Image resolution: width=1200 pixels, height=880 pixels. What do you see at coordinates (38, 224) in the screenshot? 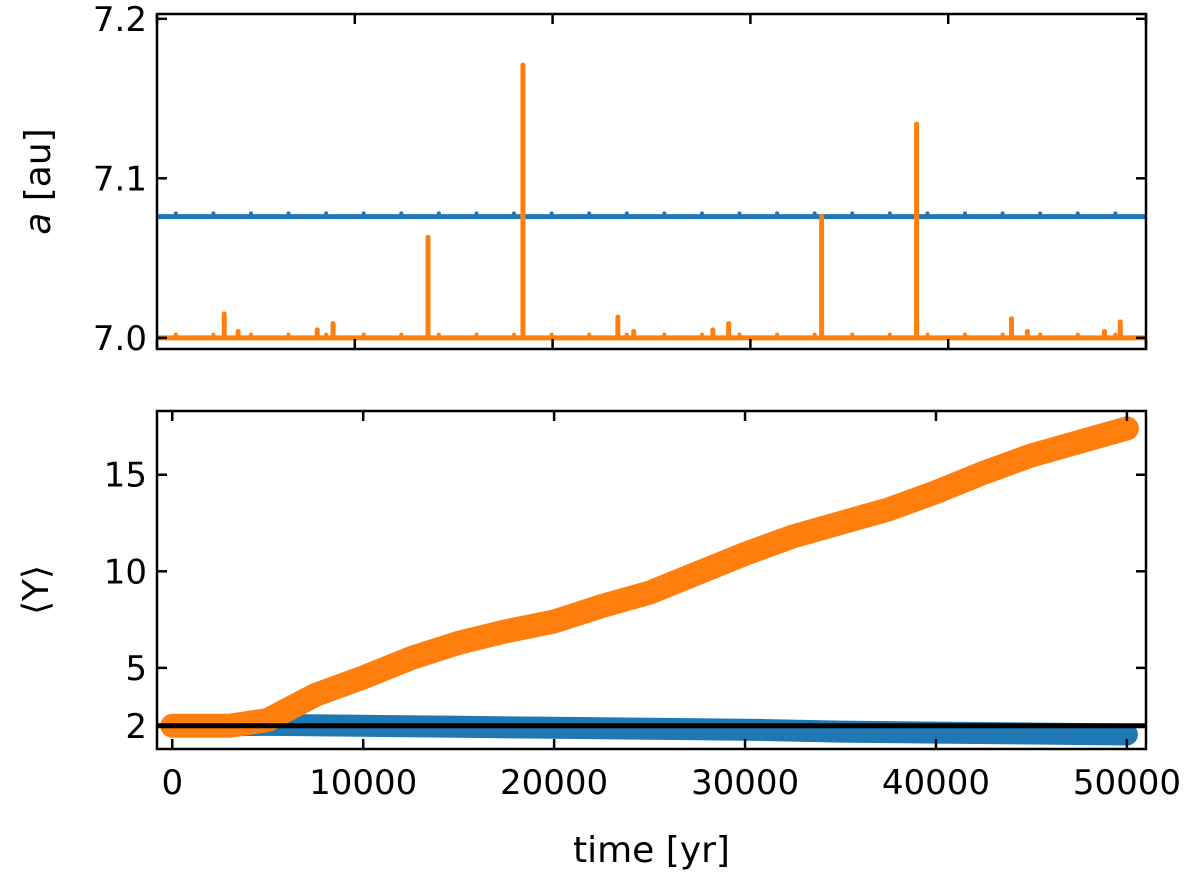
I see `top-y-axis-symbol: a` at bounding box center [38, 224].